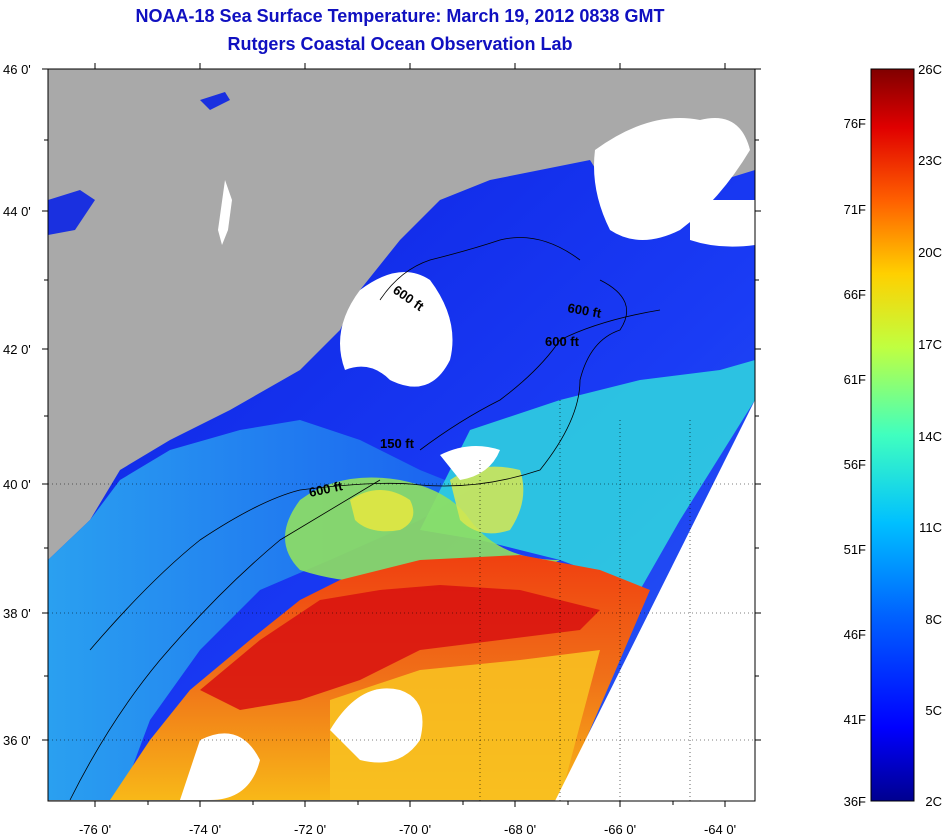  Describe the element at coordinates (655, 600) in the screenshot. I see `no-data-area` at that location.